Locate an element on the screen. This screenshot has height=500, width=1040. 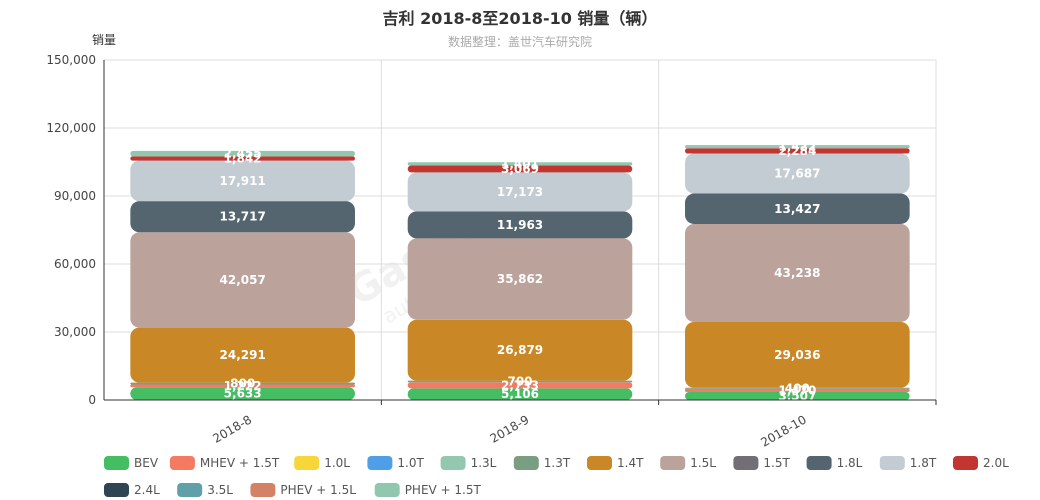
data-label: 43,238 is located at coordinates (797, 273).